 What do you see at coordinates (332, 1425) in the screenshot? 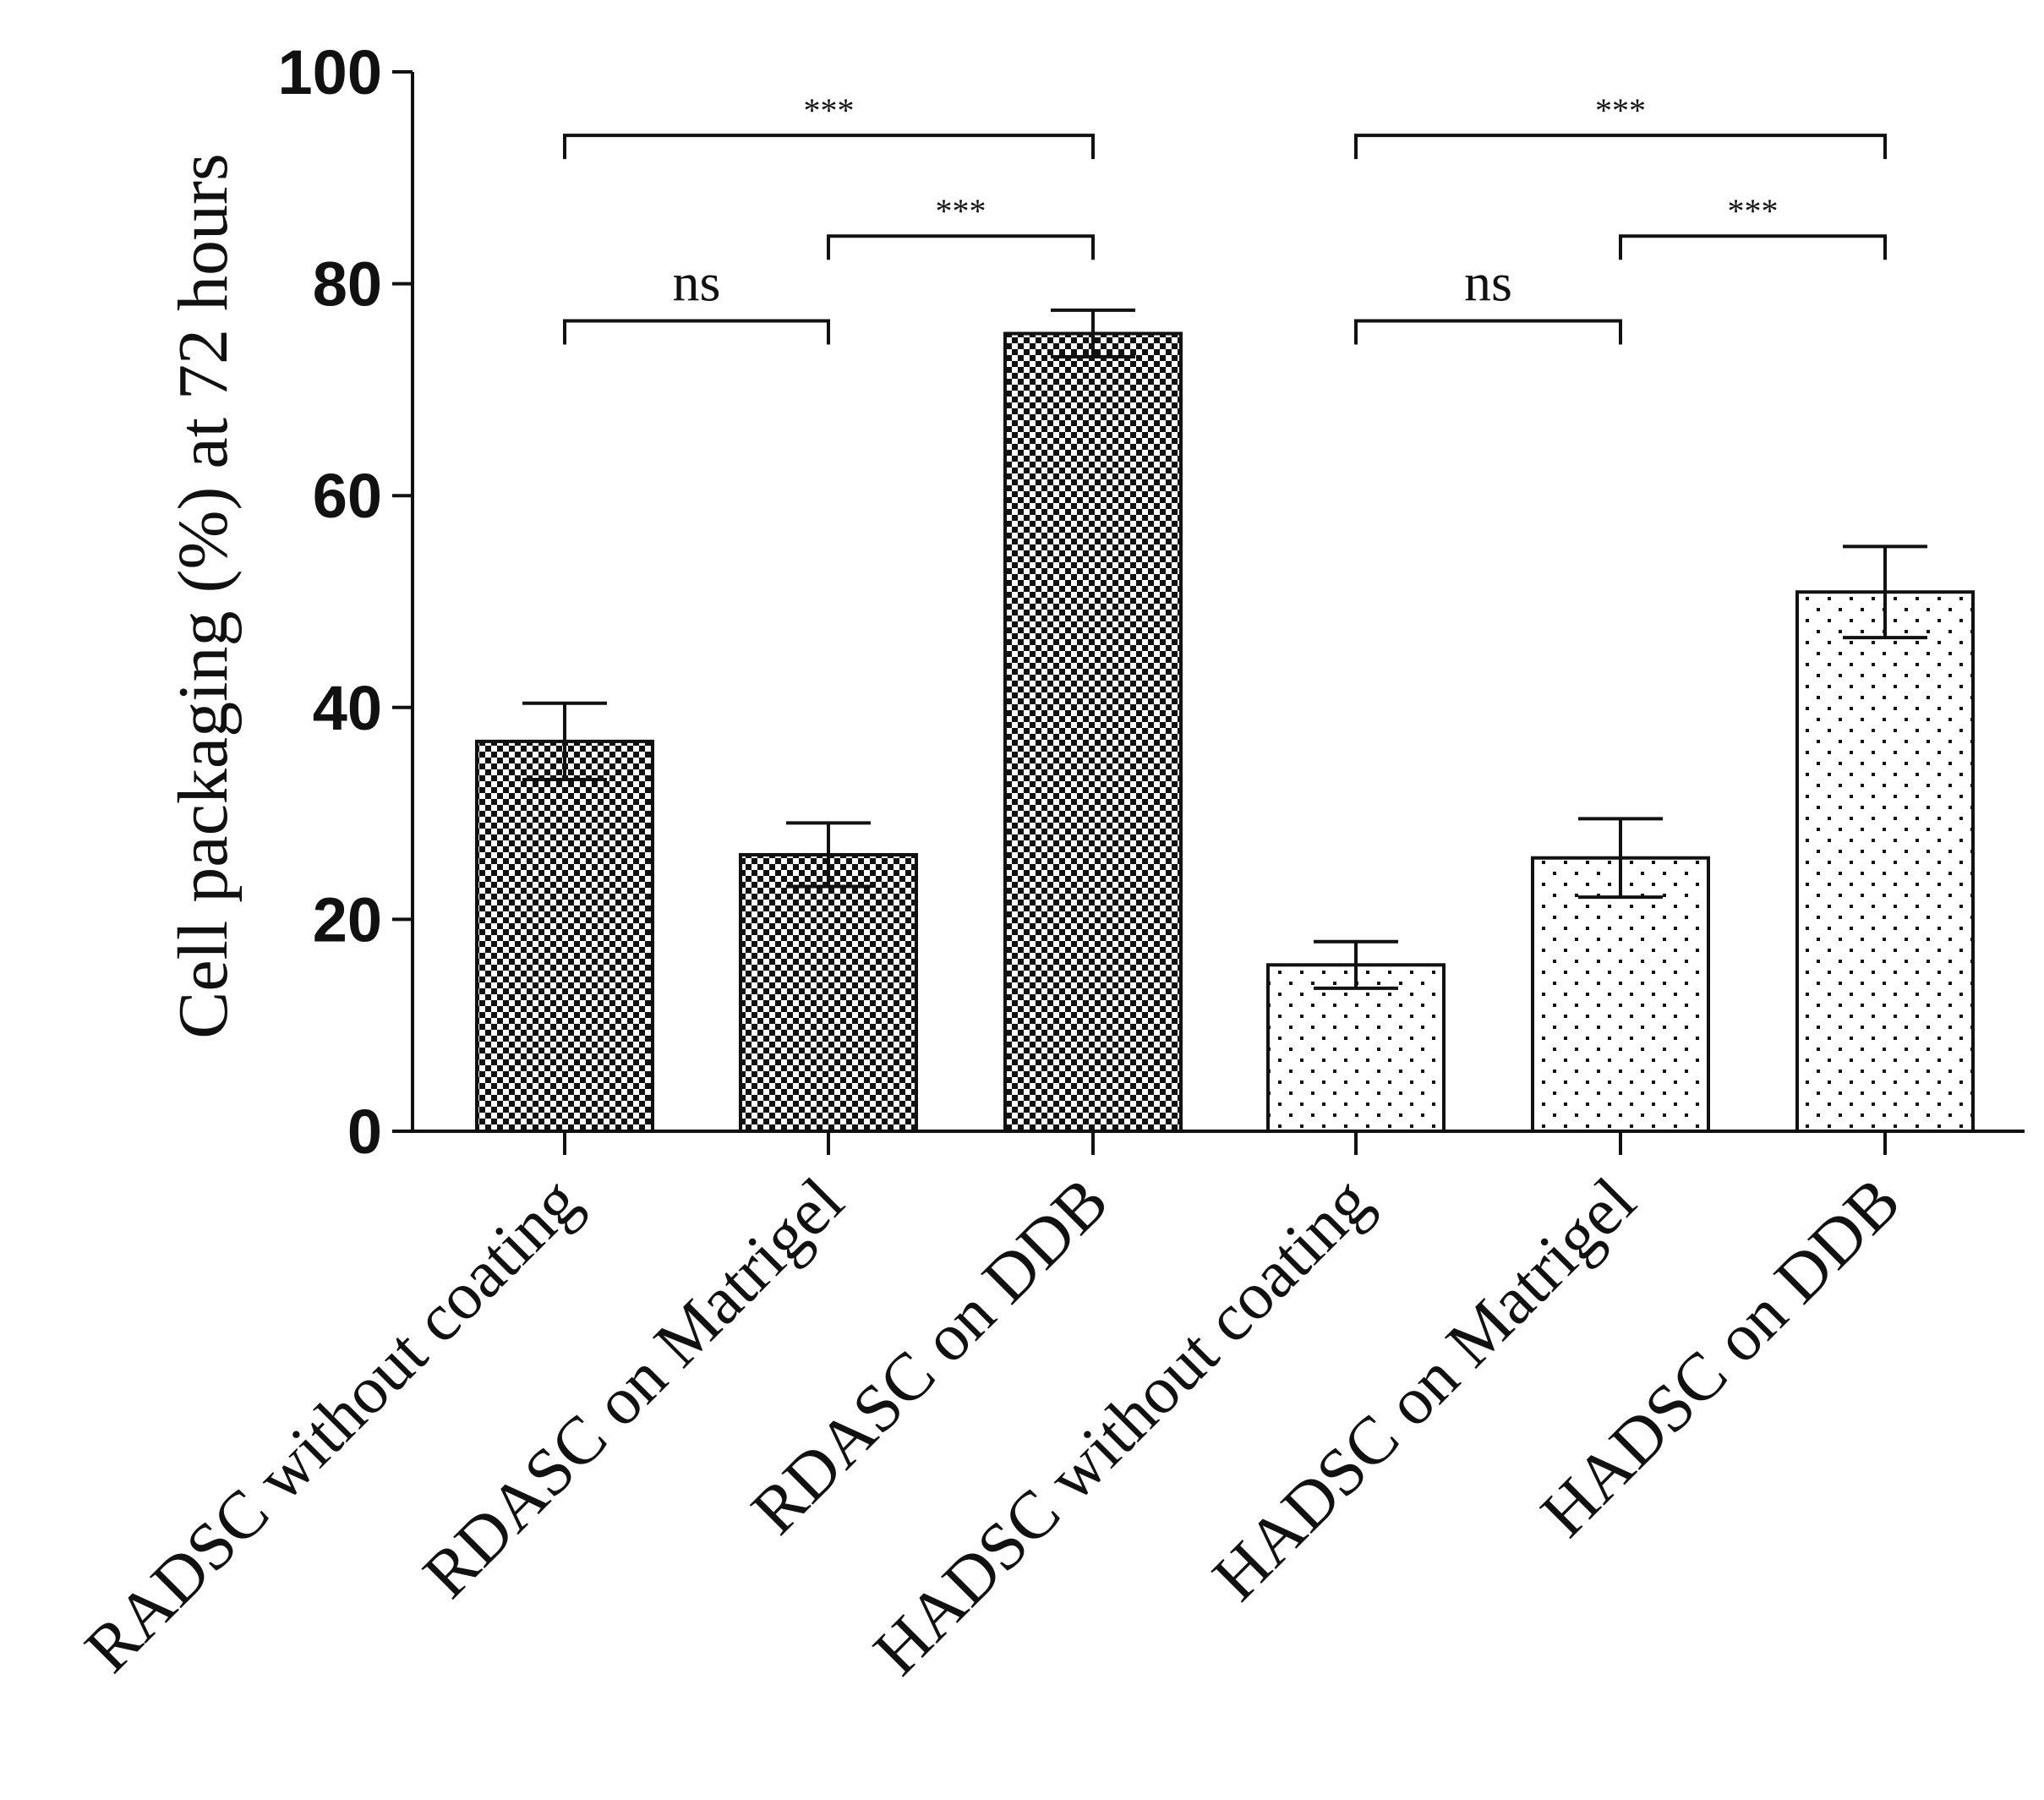
I see `x-category-label-1: RADSC without coating` at bounding box center [332, 1425].